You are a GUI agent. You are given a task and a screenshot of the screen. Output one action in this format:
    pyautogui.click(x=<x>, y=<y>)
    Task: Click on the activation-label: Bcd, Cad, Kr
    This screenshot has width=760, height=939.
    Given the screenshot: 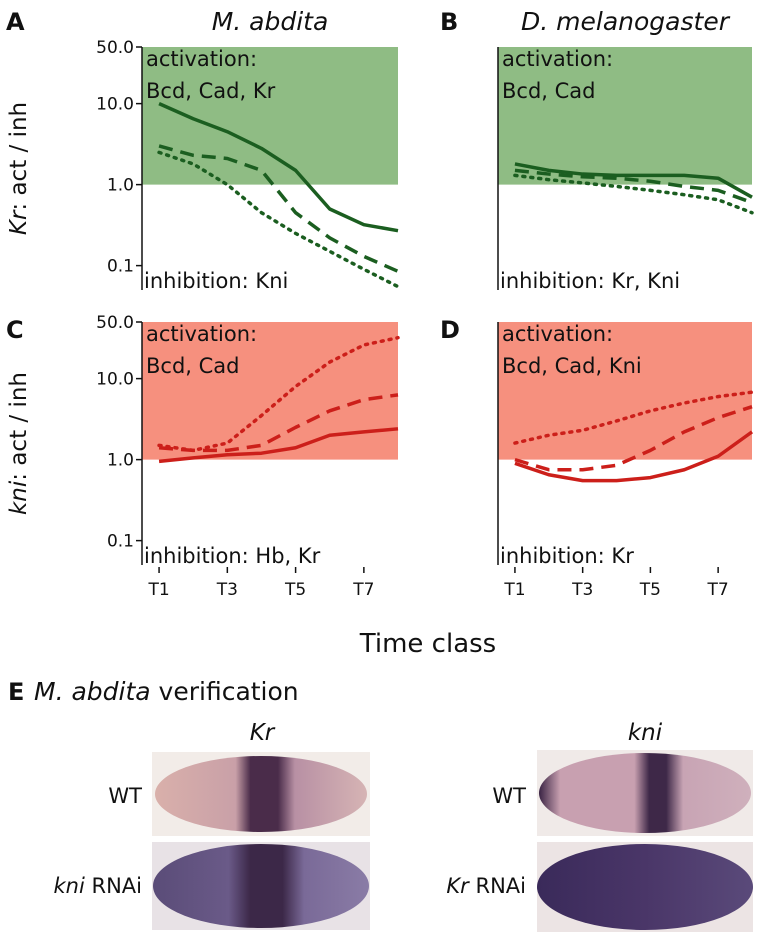 What is the action you would take?
    pyautogui.click(x=211, y=91)
    